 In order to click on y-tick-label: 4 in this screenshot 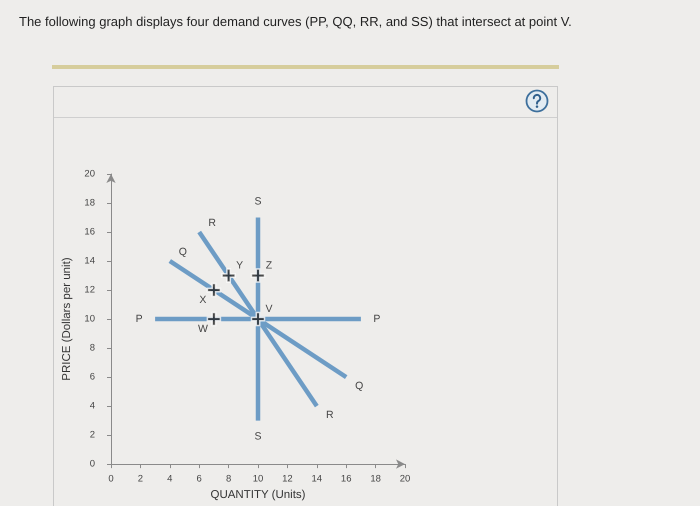, I will do `click(92, 406)`.